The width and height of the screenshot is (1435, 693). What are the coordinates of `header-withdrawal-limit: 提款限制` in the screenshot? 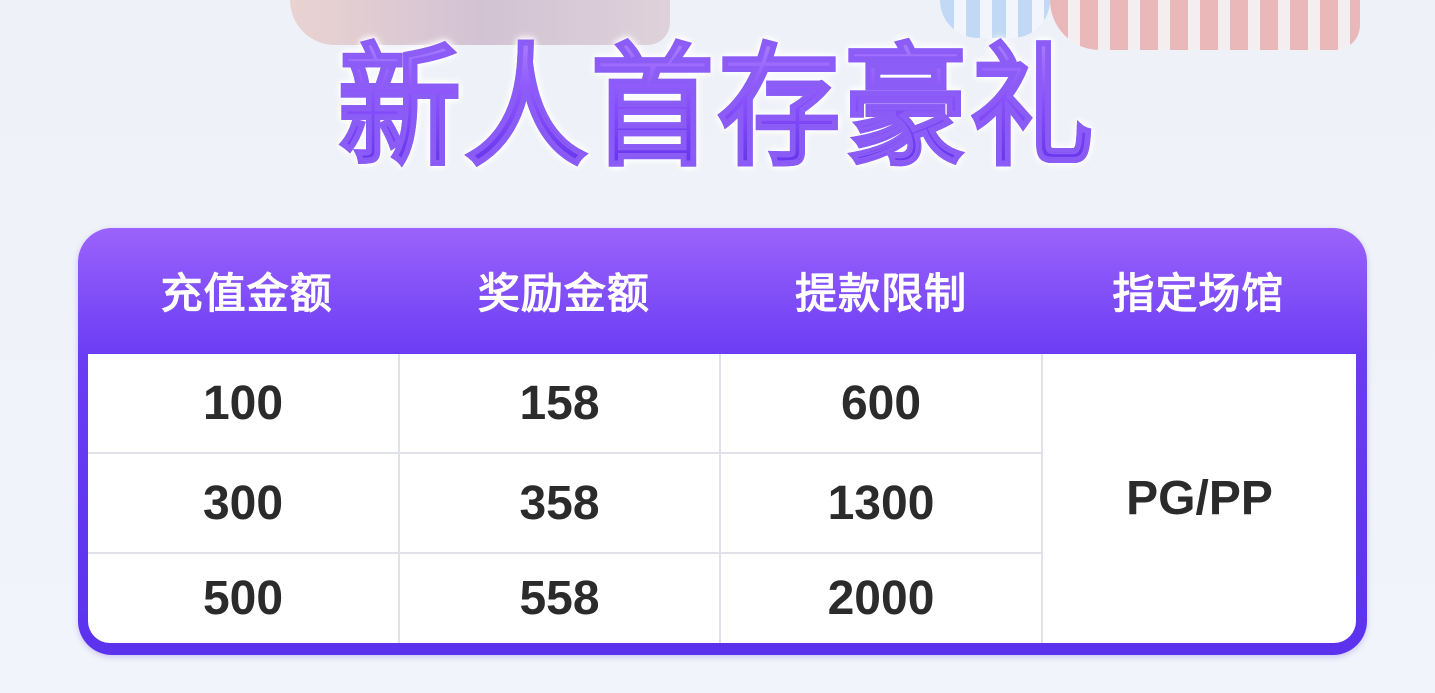 It's located at (881, 293).